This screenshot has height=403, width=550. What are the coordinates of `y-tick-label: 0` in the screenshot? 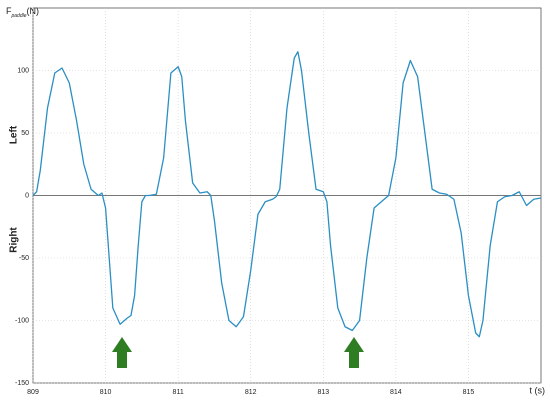 It's located at (27, 195).